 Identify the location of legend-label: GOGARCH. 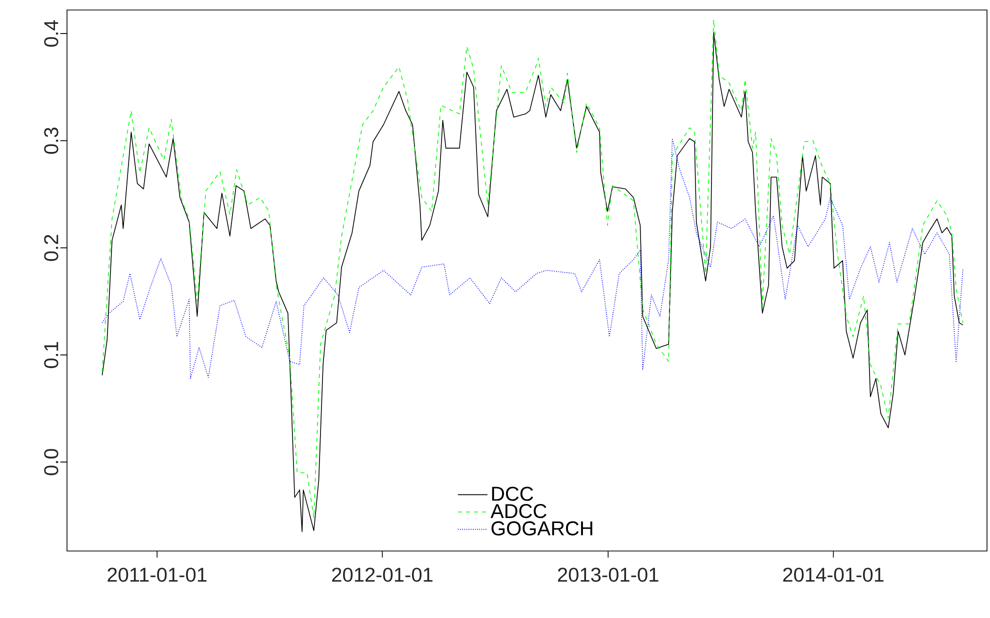
(542, 528).